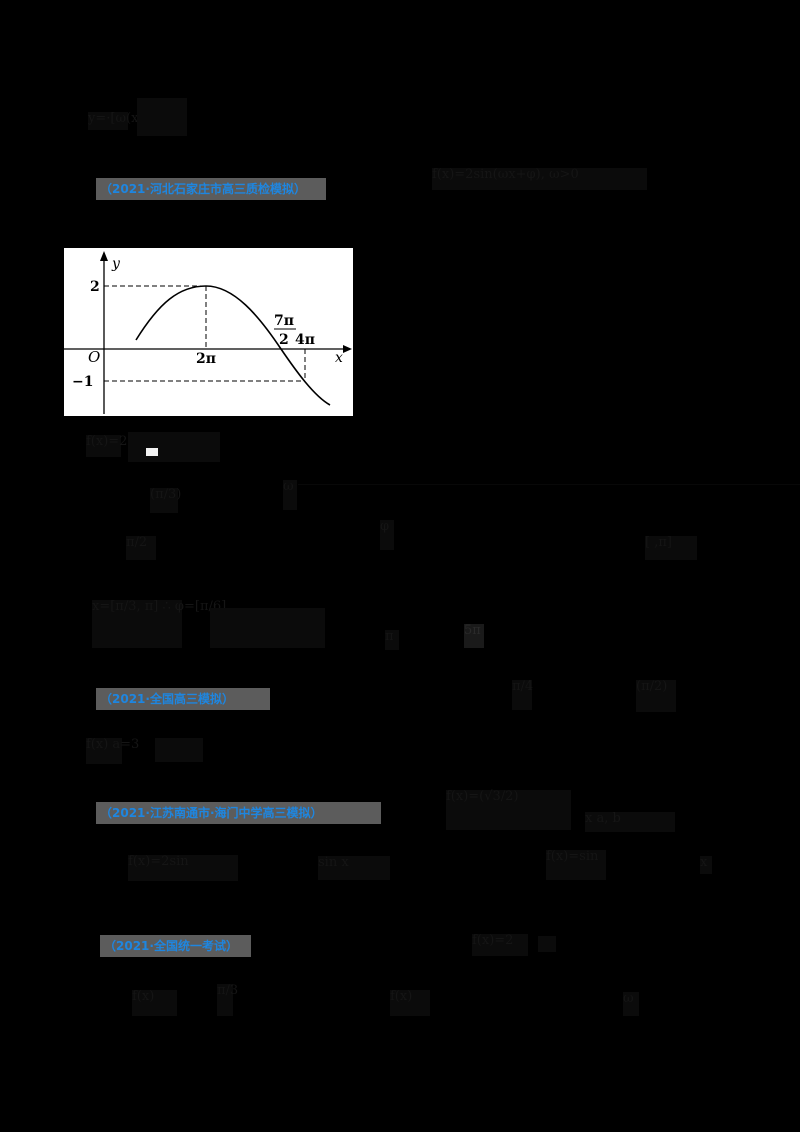 This screenshot has height=1132, width=800. What do you see at coordinates (104, 256) in the screenshot?
I see `y-axis-arrow-icon` at bounding box center [104, 256].